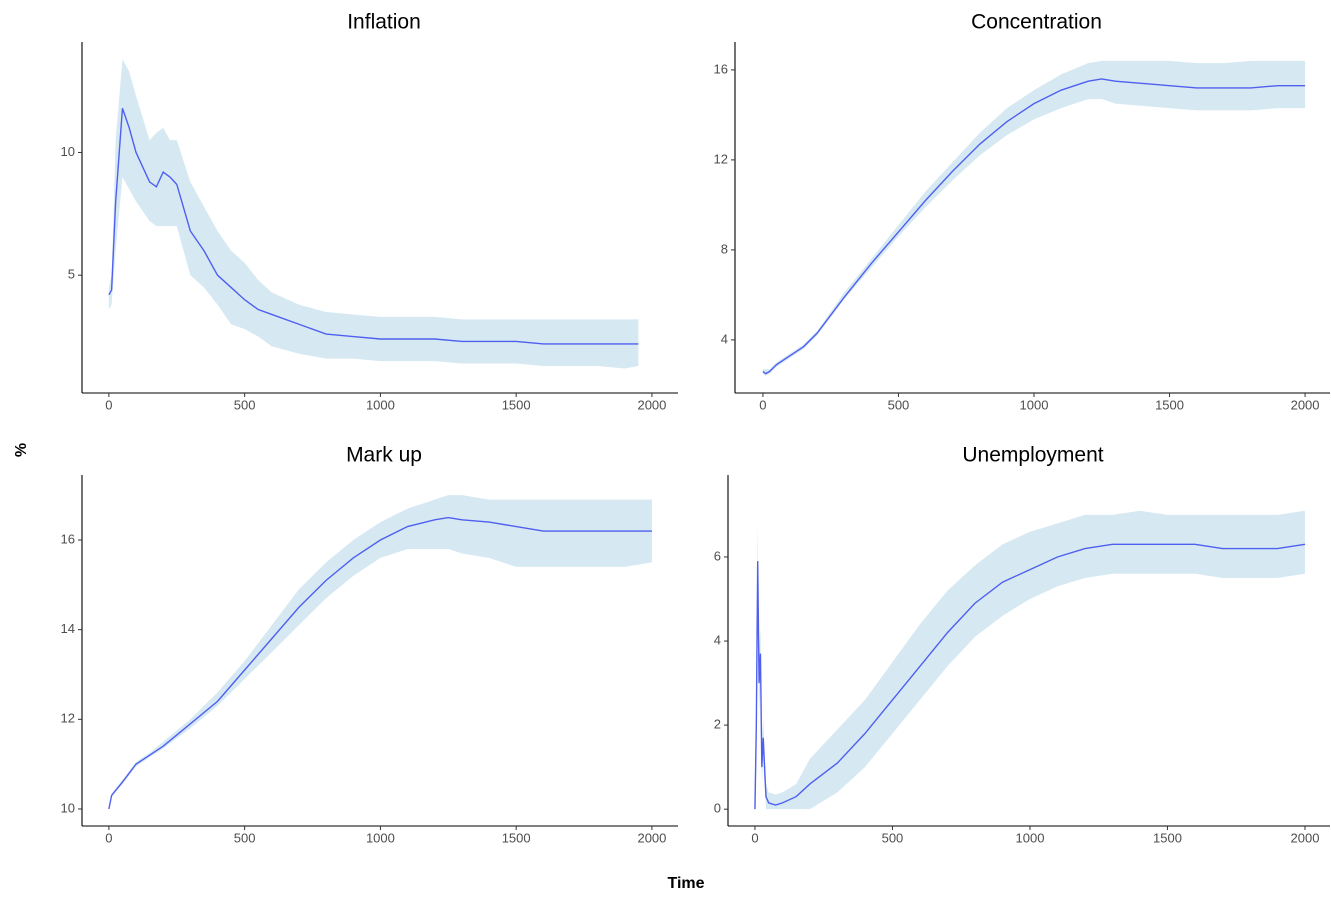 The image size is (1331, 899). Describe the element at coordinates (724, 248) in the screenshot. I see `y-tick-label: 8` at that location.